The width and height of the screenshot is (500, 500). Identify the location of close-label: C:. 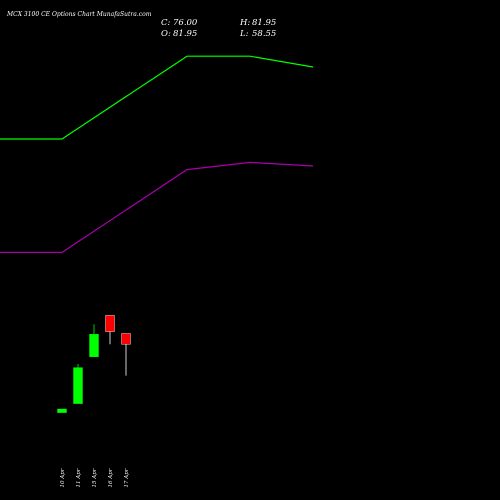
(166, 23).